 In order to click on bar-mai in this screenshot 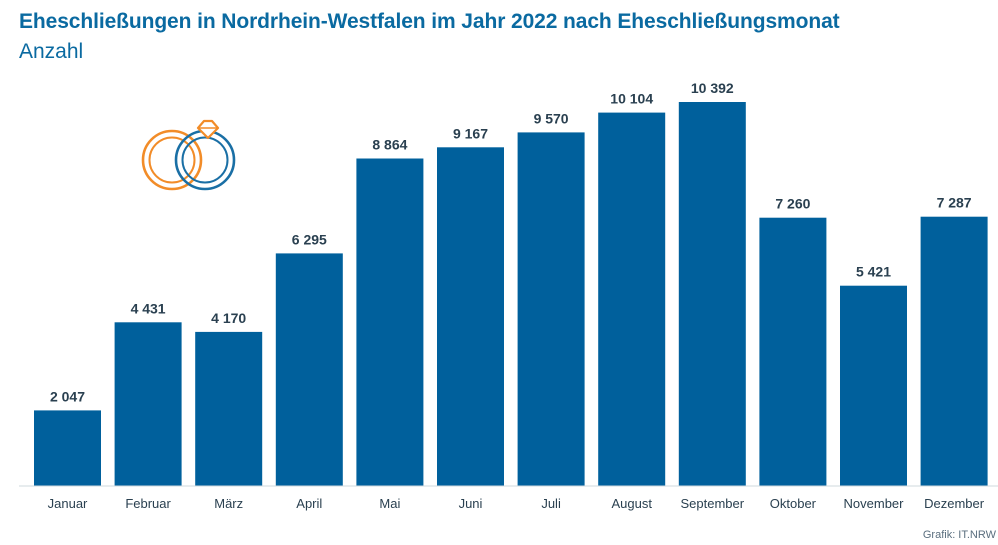, I will do `click(390, 322)`.